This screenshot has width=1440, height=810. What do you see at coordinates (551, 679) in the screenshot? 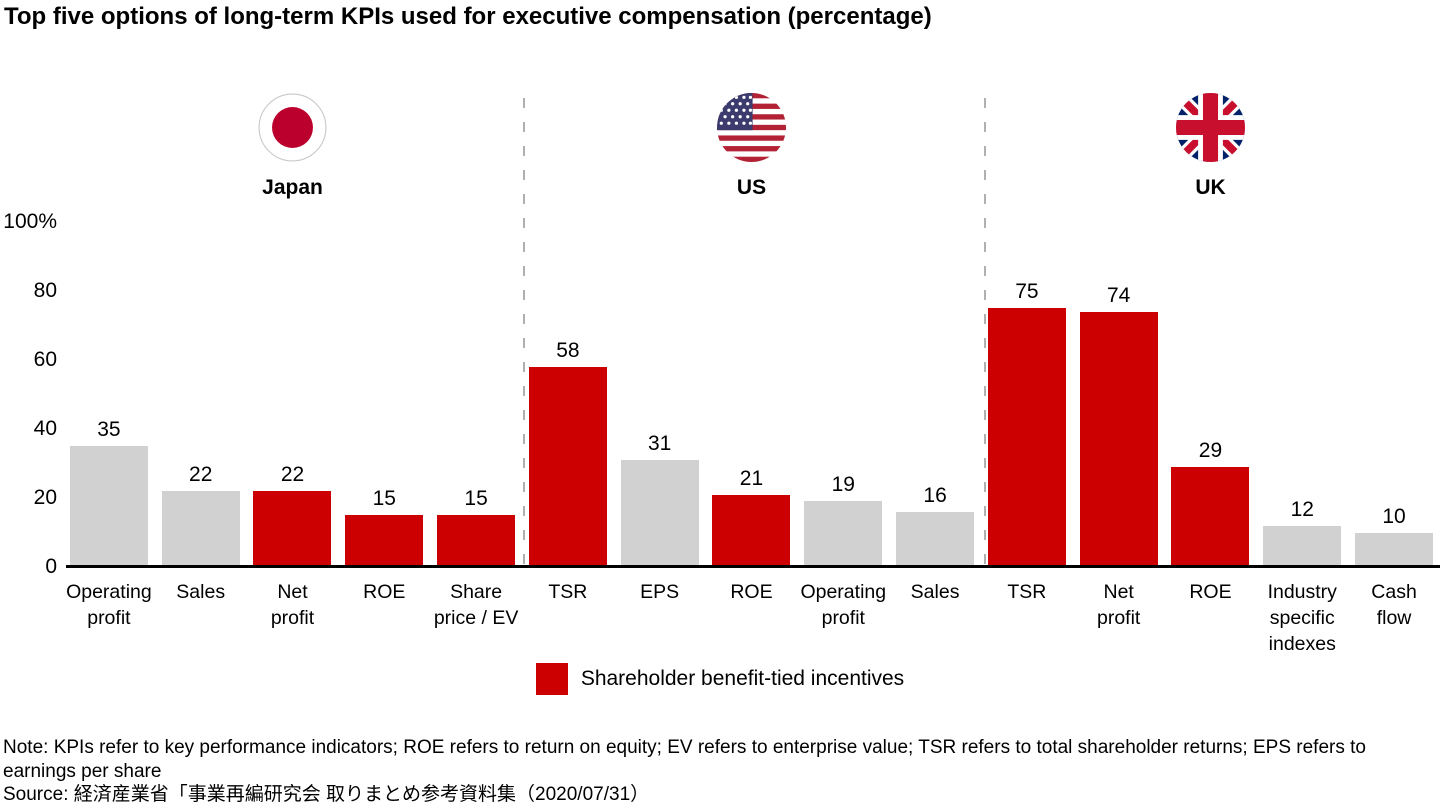
I see `legend-swatch` at bounding box center [551, 679].